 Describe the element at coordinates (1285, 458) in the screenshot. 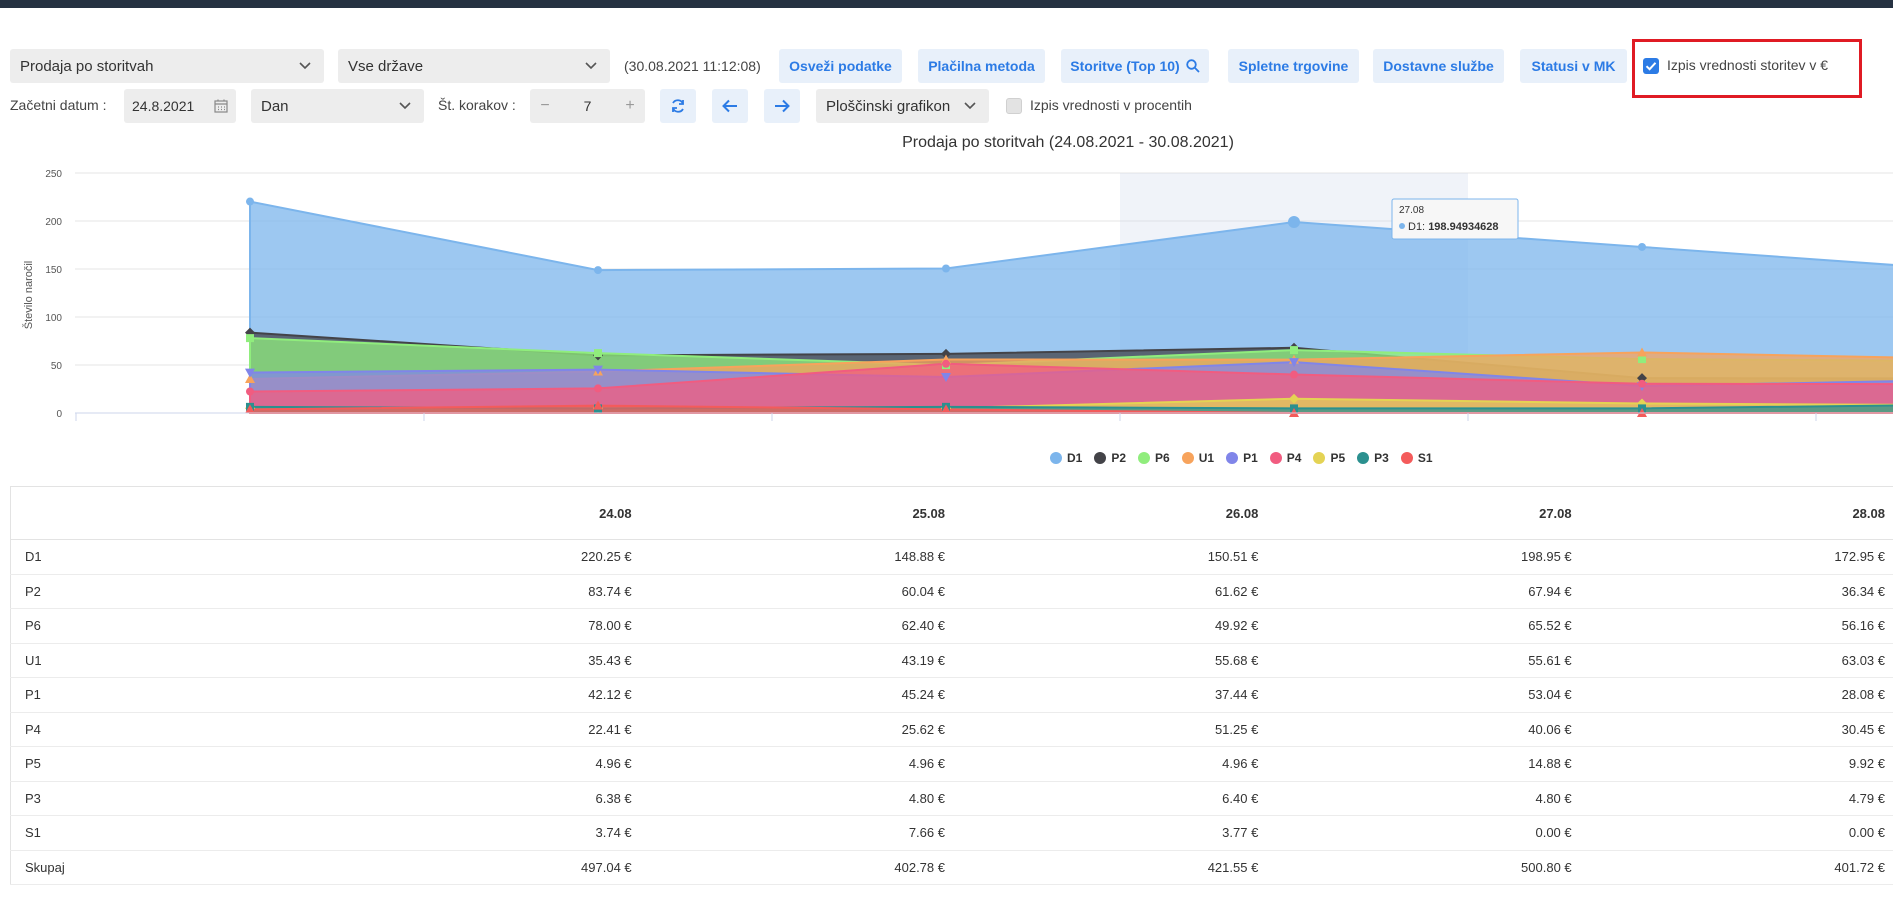

I see `legend-item-p4: P4` at that location.